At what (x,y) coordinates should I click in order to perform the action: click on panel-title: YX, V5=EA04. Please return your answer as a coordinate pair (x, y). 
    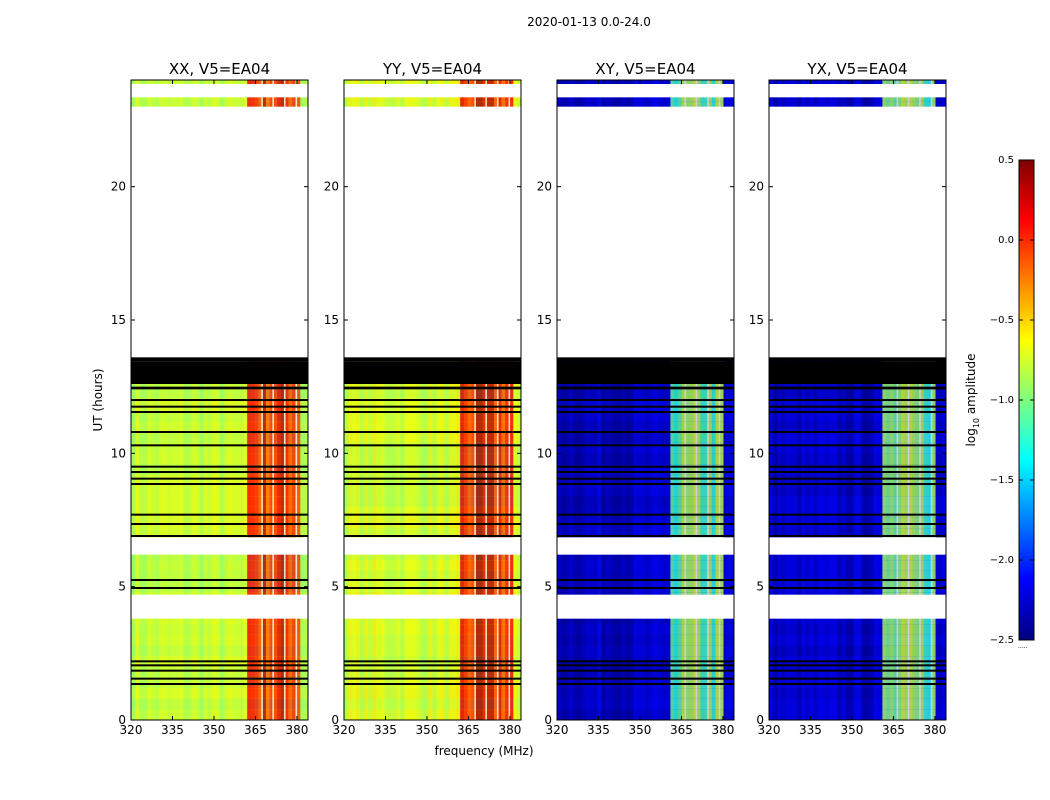
    Looking at the image, I should click on (856, 69).